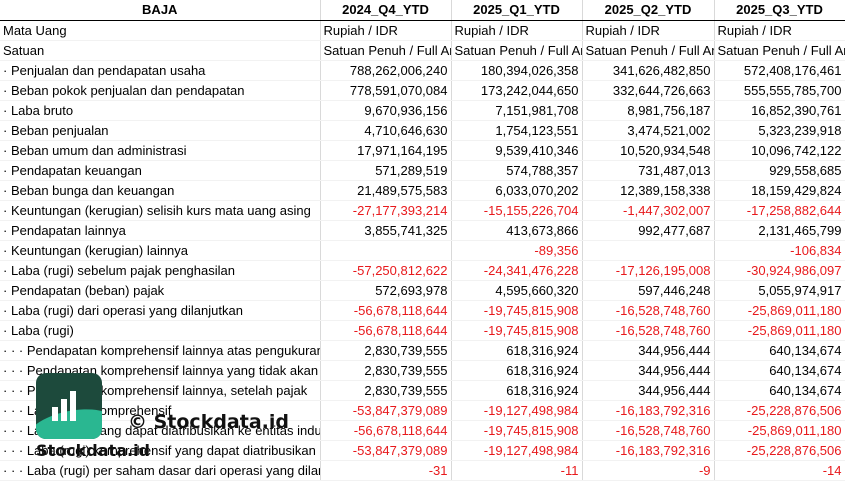  What do you see at coordinates (160, 10) in the screenshot?
I see `company-header: BAJA` at bounding box center [160, 10].